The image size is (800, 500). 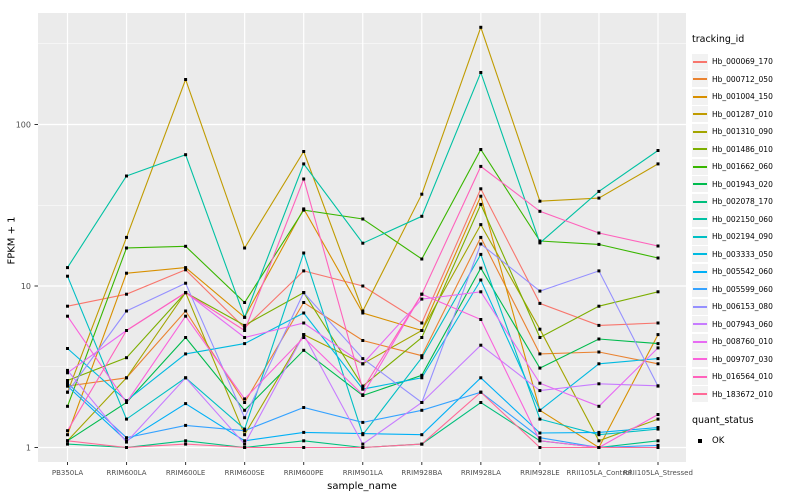 I want to click on legend-item-quant-OK: OK, so click(x=745, y=441).